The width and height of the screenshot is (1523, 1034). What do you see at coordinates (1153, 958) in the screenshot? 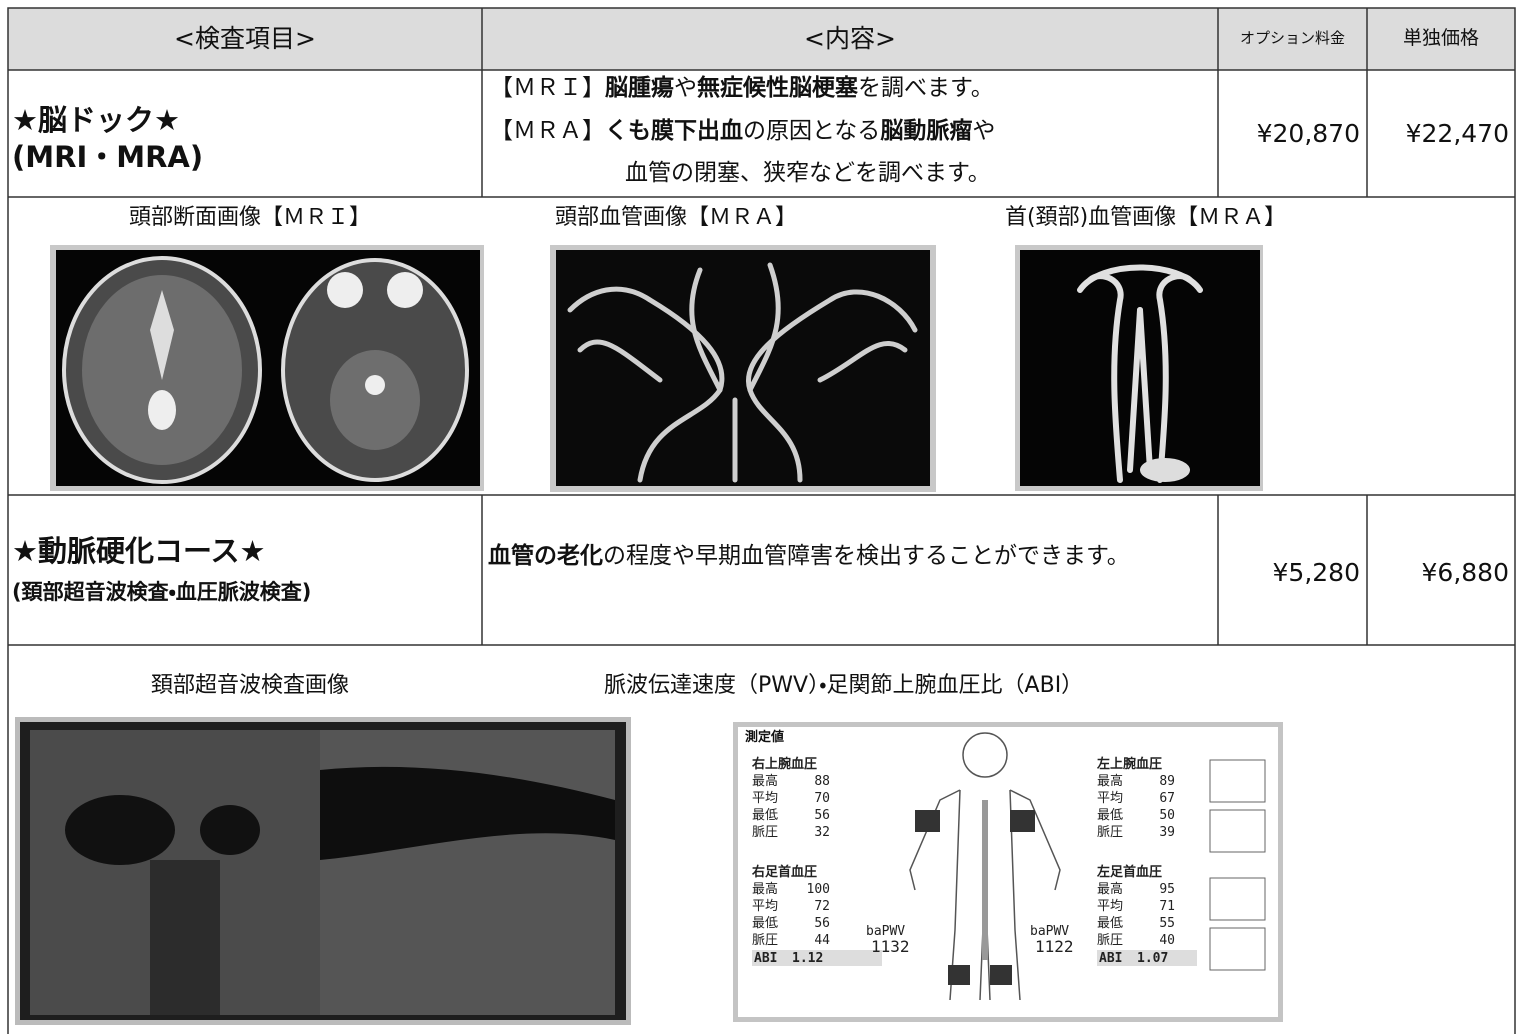
I see `abi-value: 1.07` at bounding box center [1153, 958].